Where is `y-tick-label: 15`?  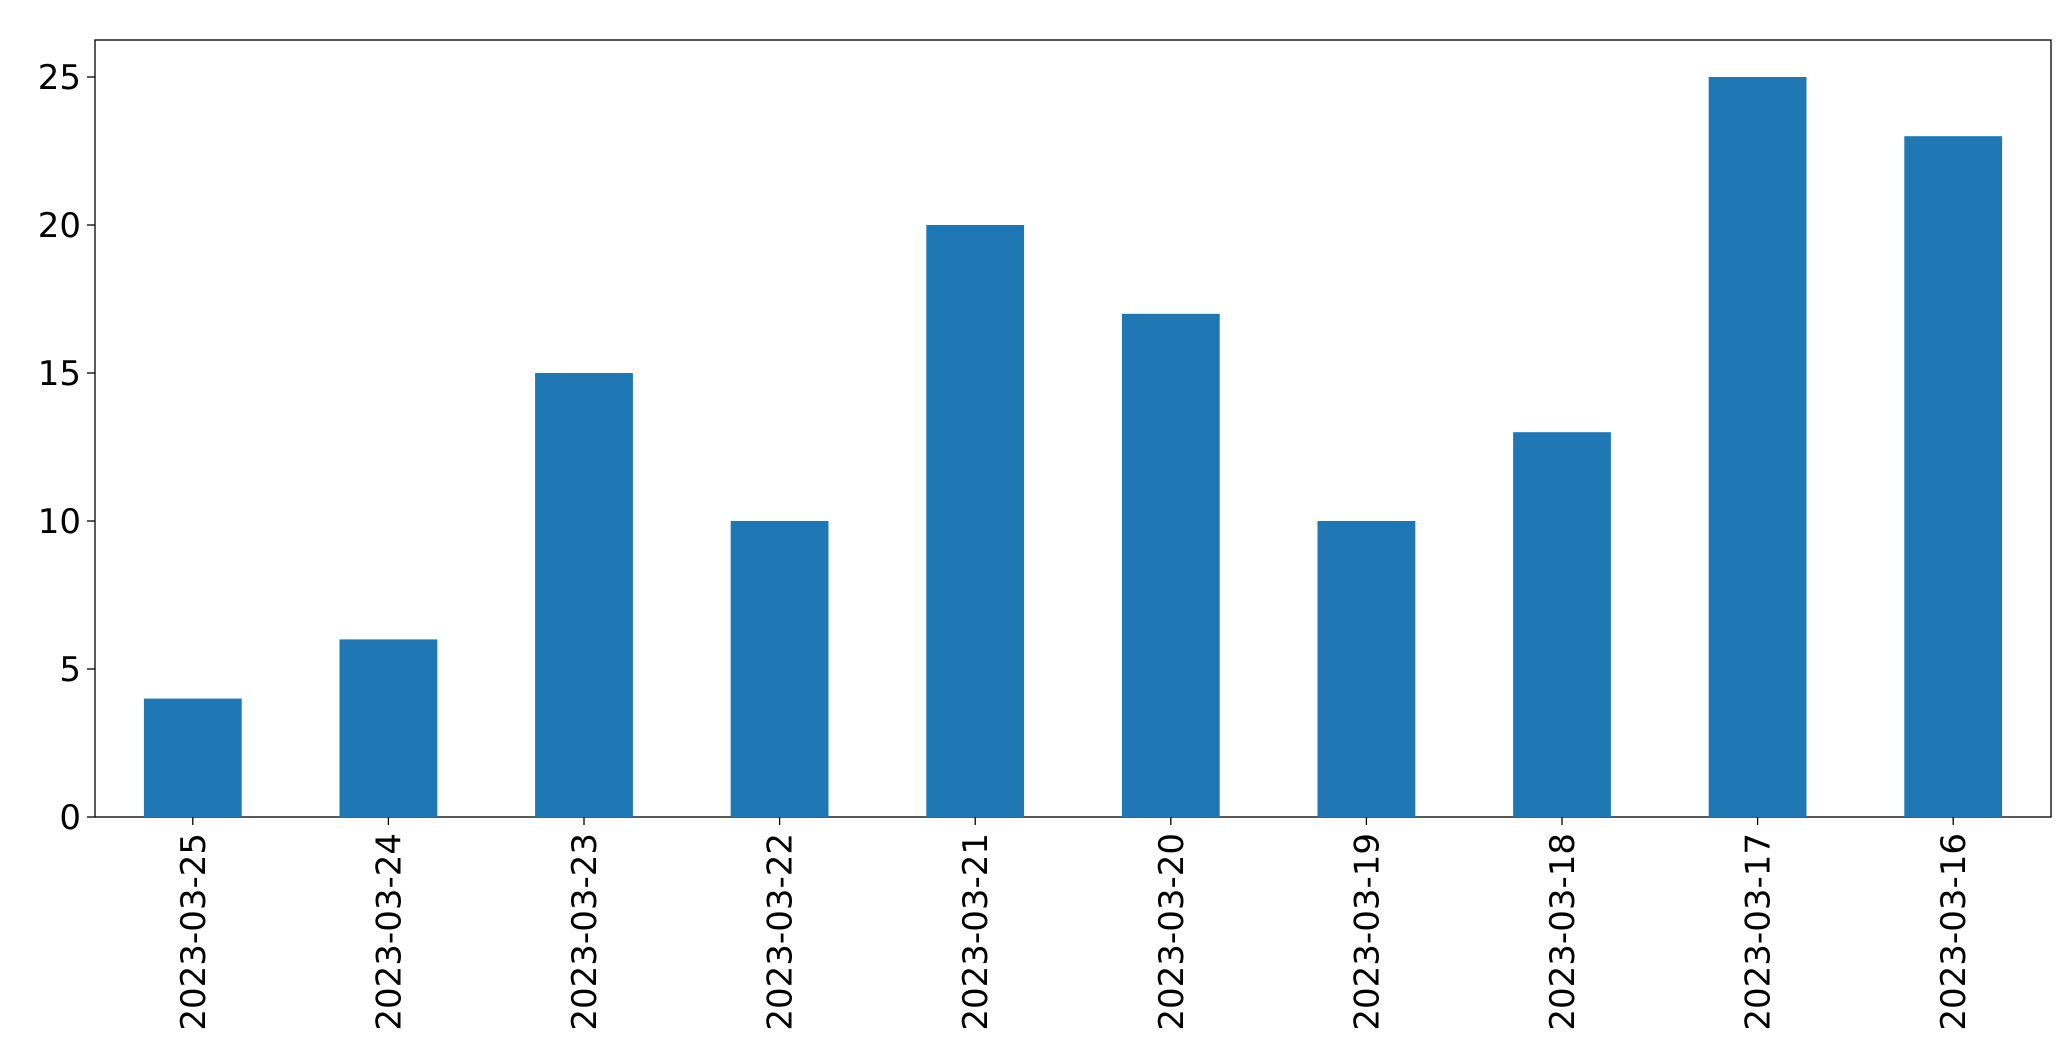
y-tick-label: 15 is located at coordinates (59, 374).